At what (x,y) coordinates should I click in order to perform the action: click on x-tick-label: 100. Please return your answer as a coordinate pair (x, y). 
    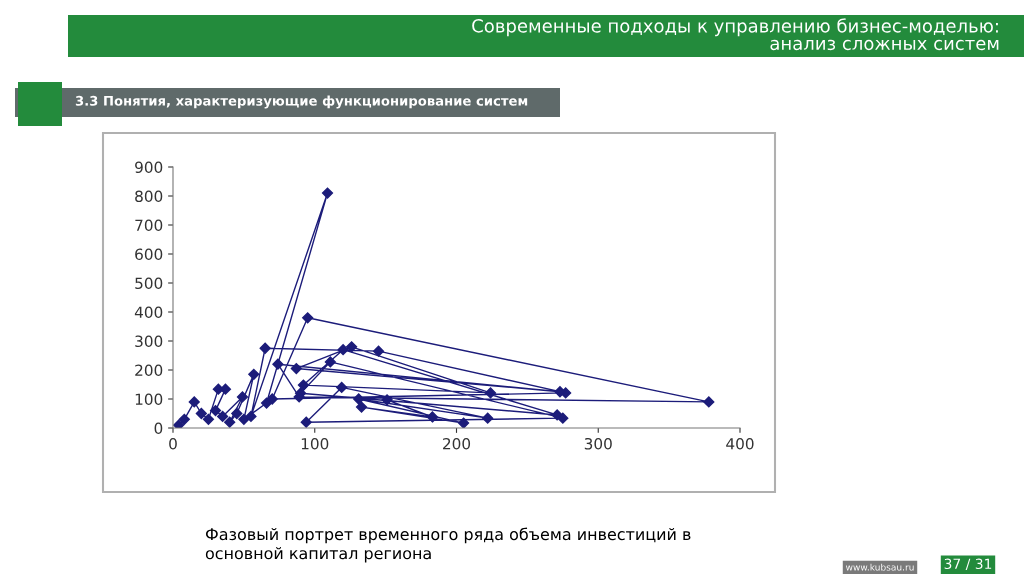
    Looking at the image, I should click on (315, 443).